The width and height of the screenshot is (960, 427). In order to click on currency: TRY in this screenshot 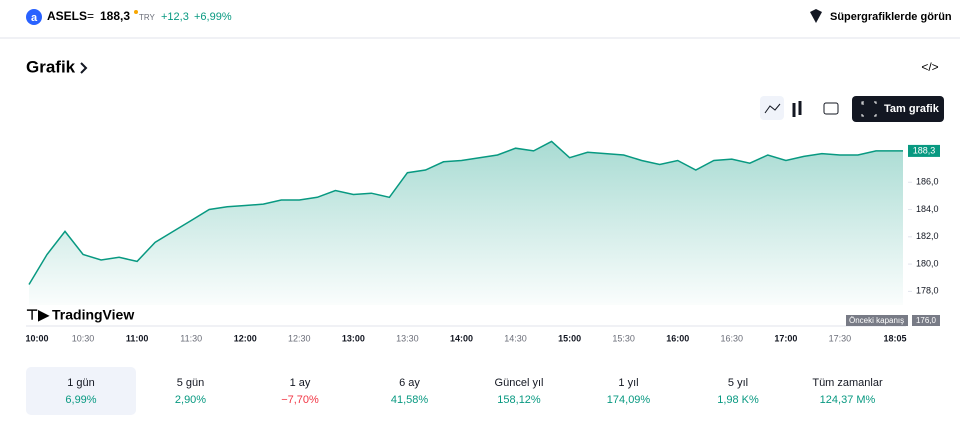, I will do `click(147, 17)`.